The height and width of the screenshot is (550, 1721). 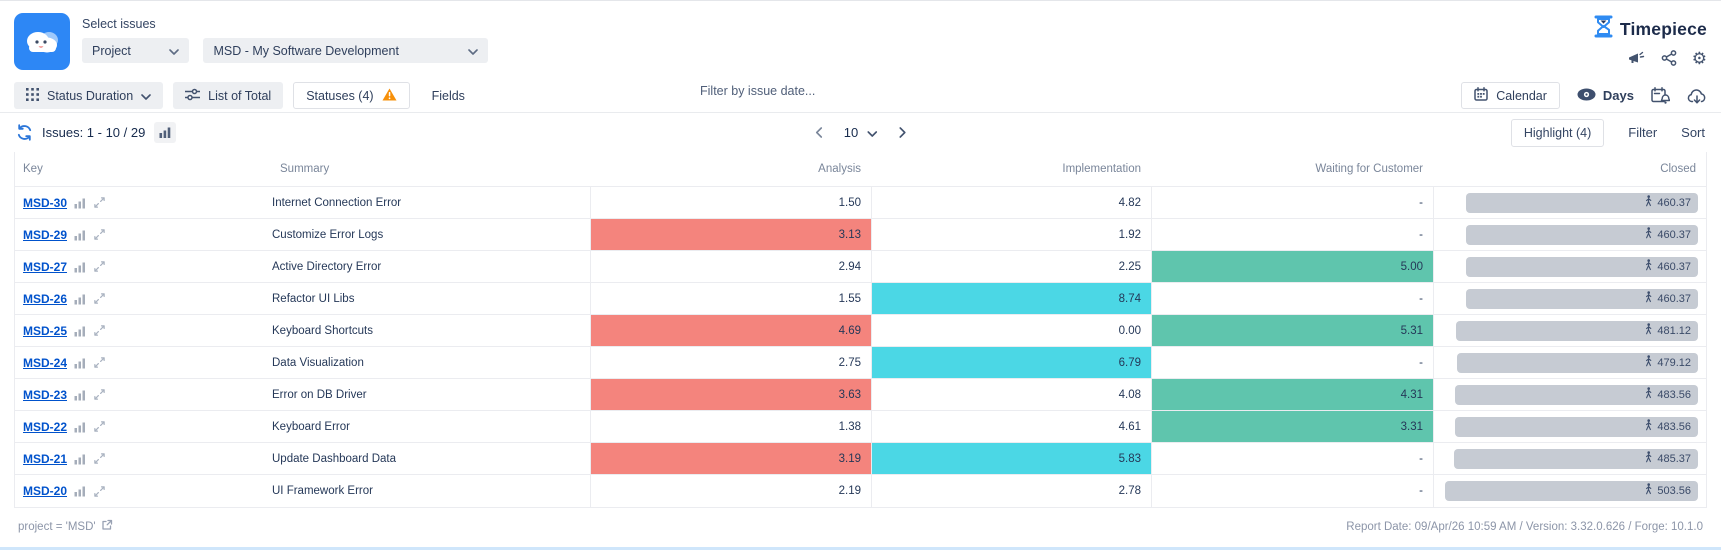 I want to click on export-report-icon, so click(x=1697, y=96).